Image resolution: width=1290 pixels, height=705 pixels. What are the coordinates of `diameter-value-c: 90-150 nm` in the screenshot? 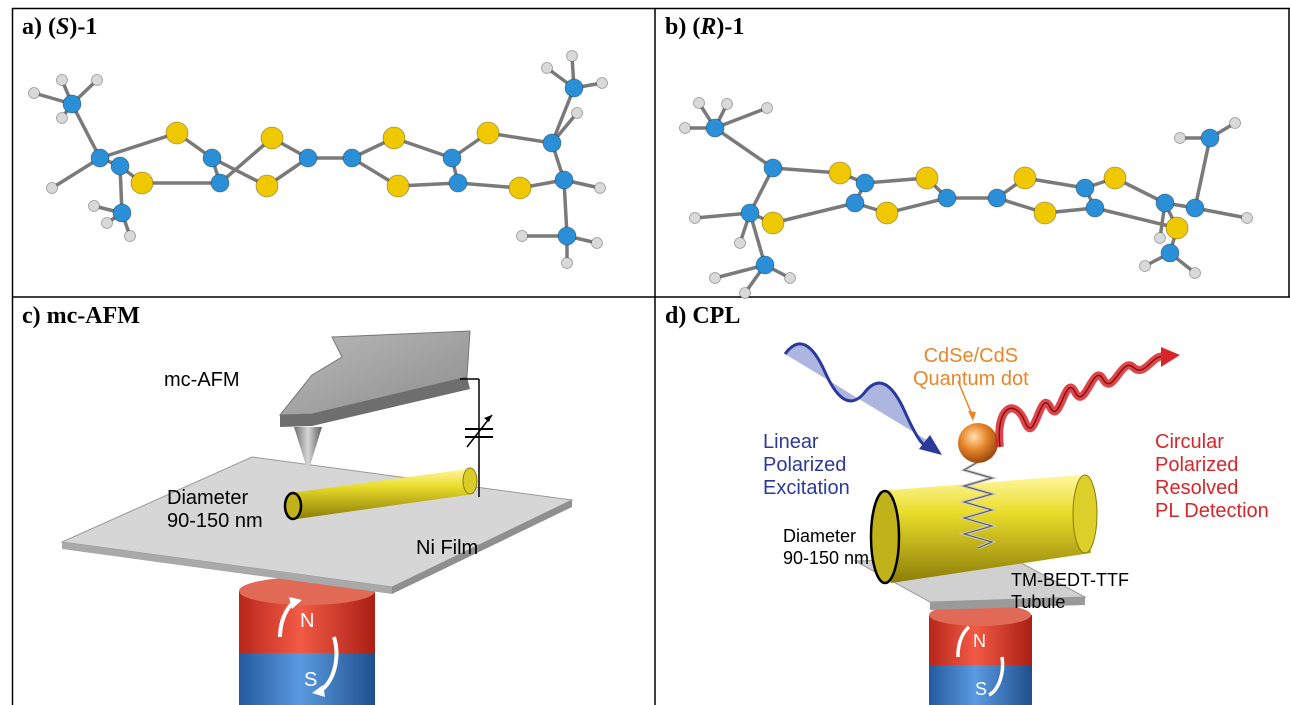 It's located at (215, 521).